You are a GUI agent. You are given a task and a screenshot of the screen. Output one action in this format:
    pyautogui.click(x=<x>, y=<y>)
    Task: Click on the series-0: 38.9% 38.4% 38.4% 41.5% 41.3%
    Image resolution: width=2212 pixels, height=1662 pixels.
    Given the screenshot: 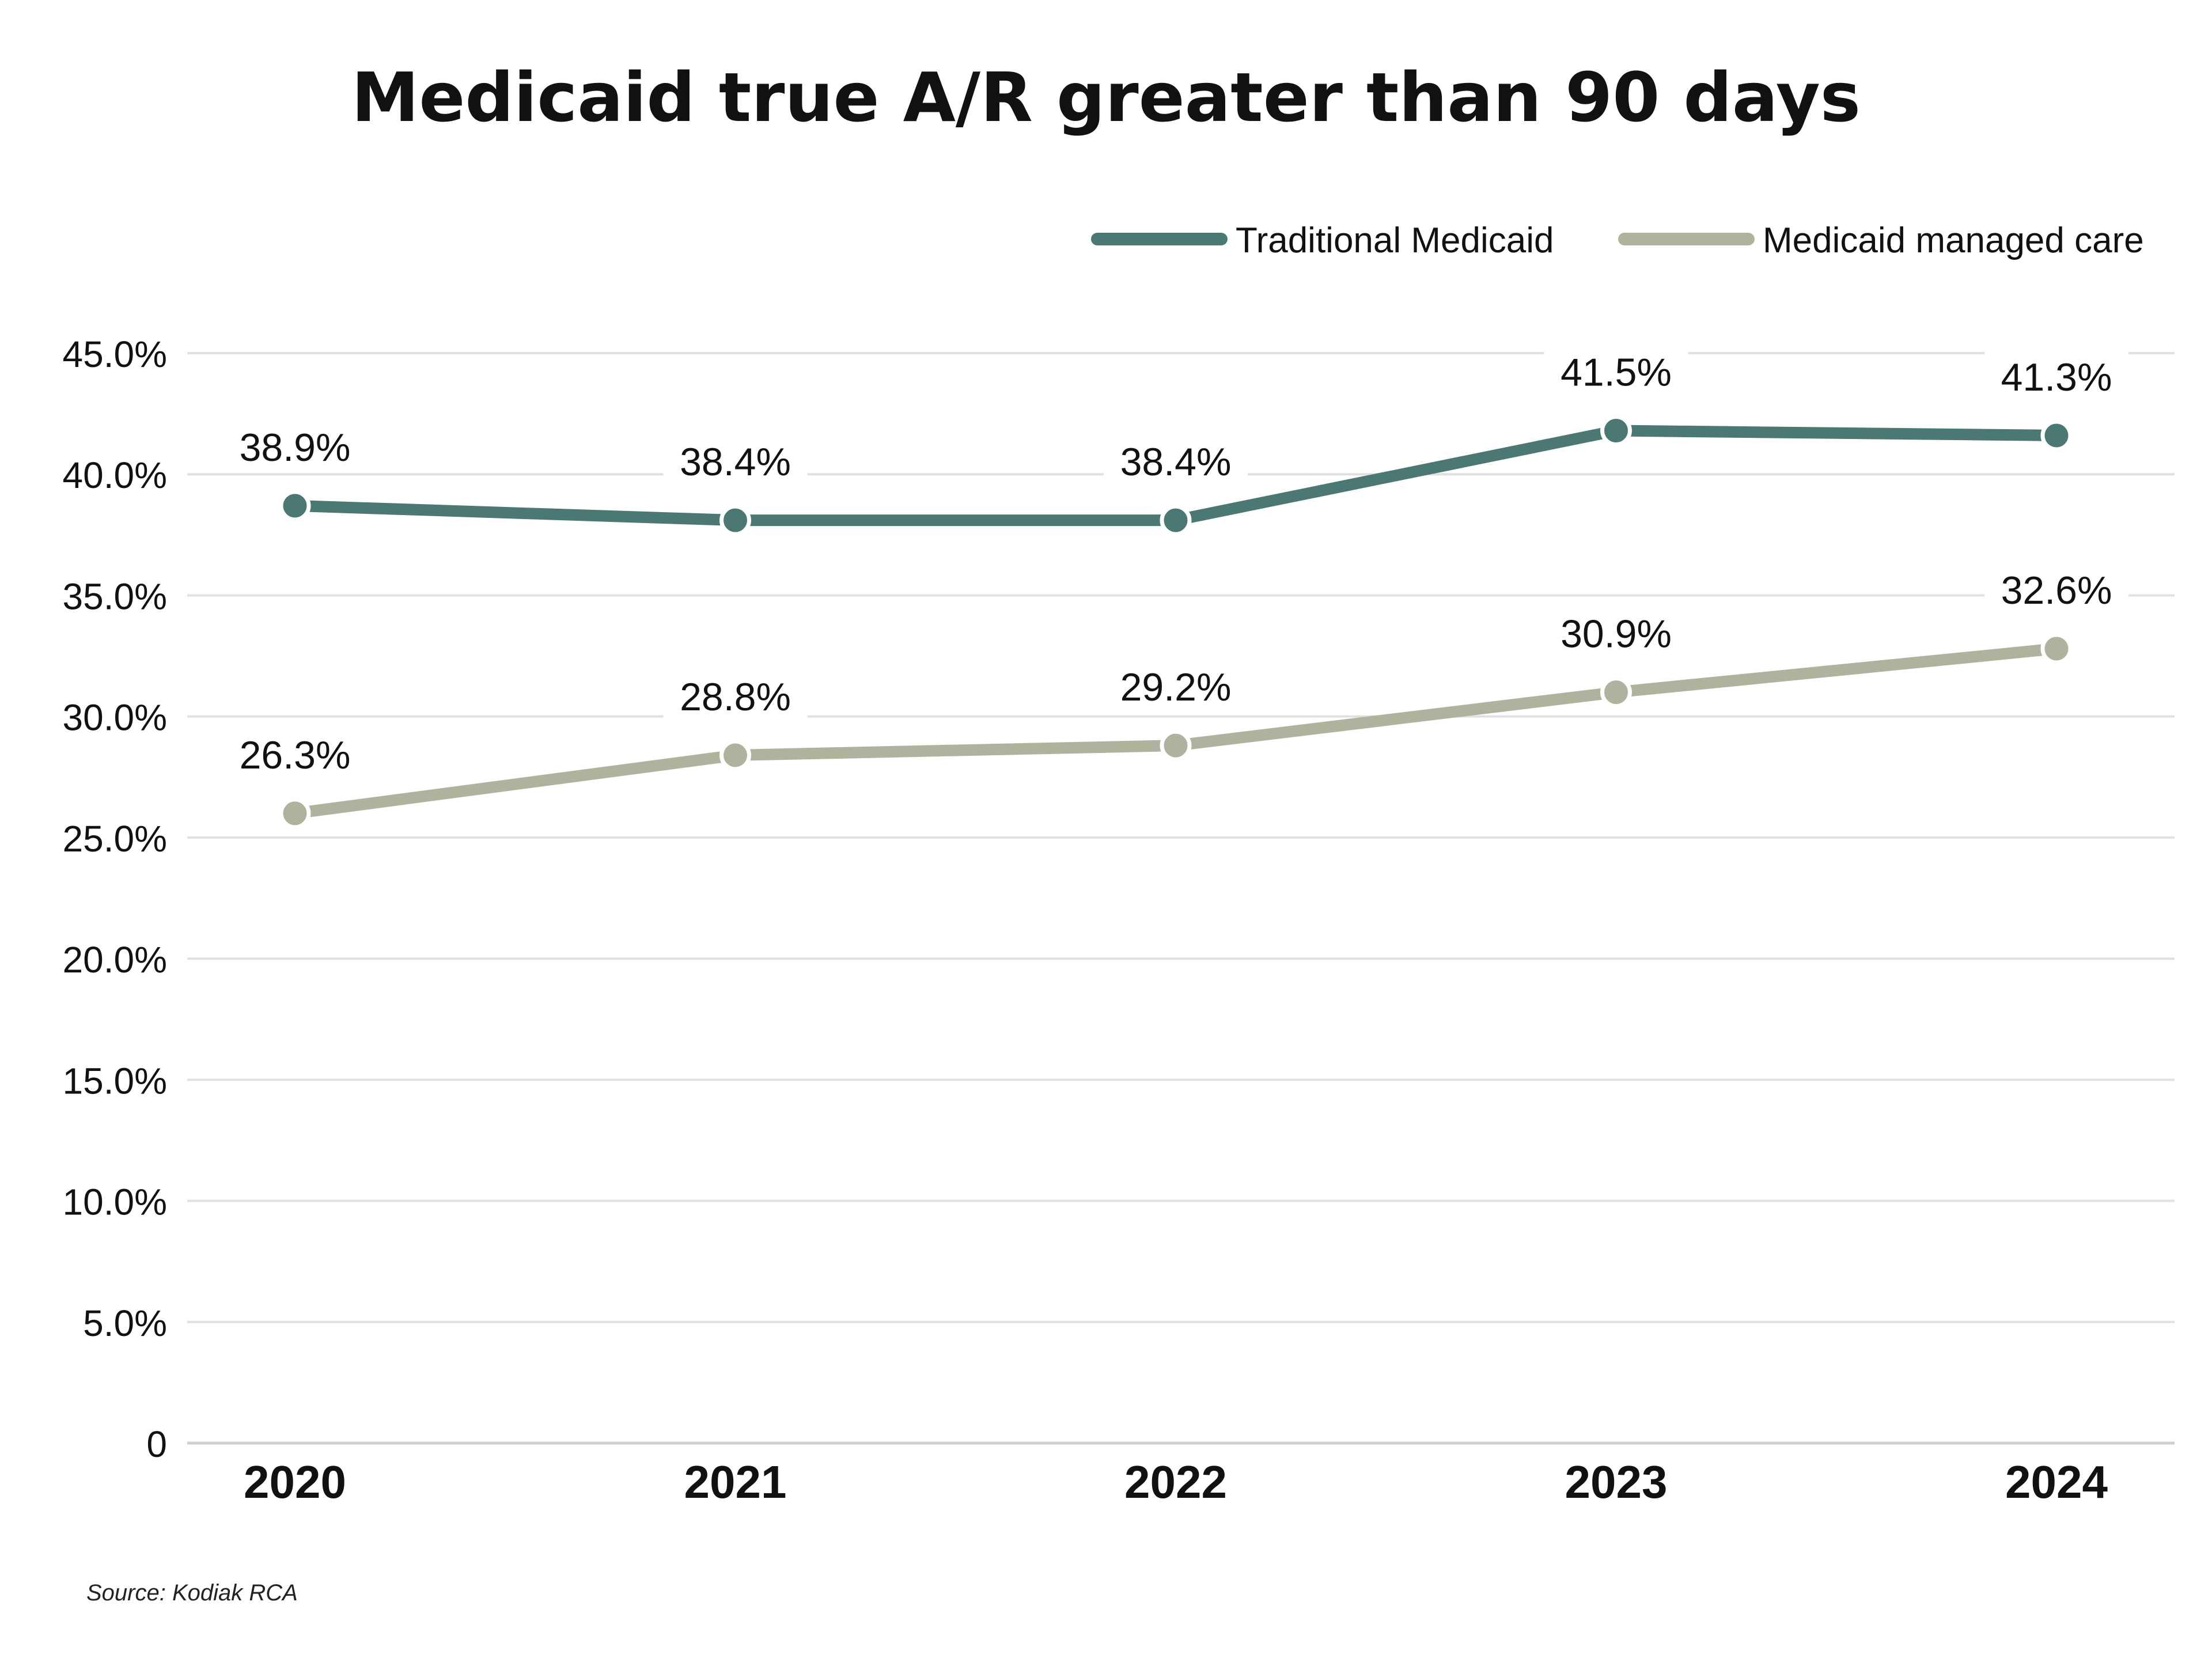 What is the action you would take?
    pyautogui.click(x=1175, y=440)
    